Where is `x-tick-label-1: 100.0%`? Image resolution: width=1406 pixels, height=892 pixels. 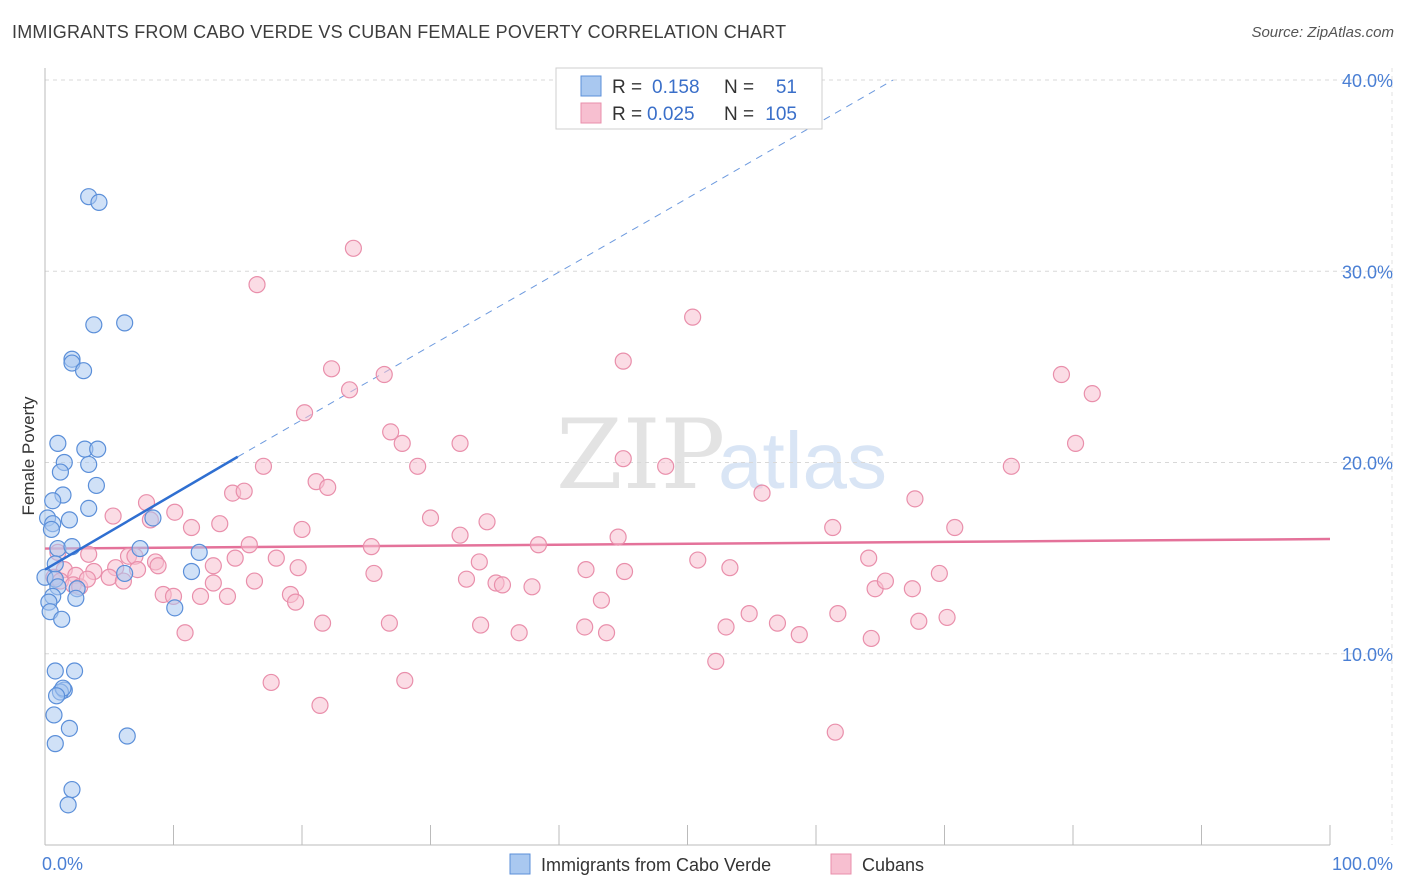
x-tick-label-1: 100.0% is located at coordinates (1362, 864).